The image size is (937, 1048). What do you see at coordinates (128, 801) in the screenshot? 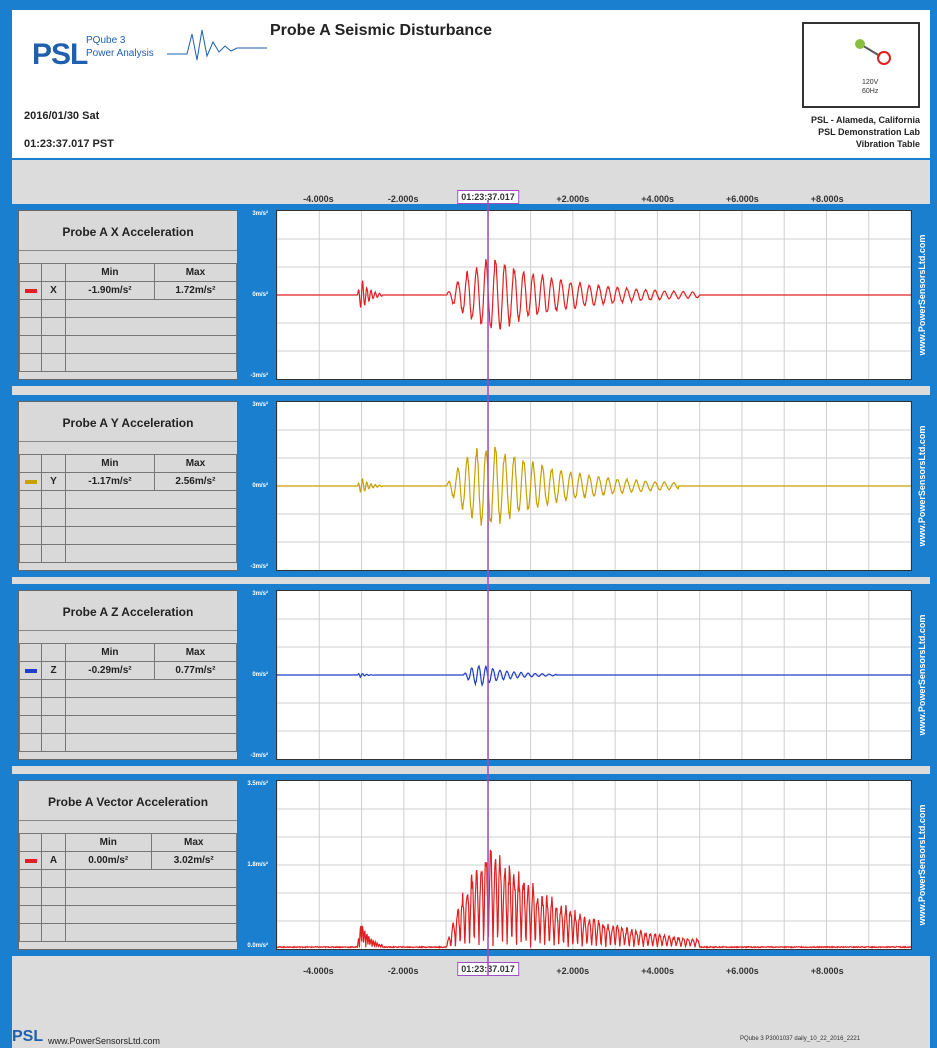
I see `panel-title: Probe A Vector Acceleration` at bounding box center [128, 801].